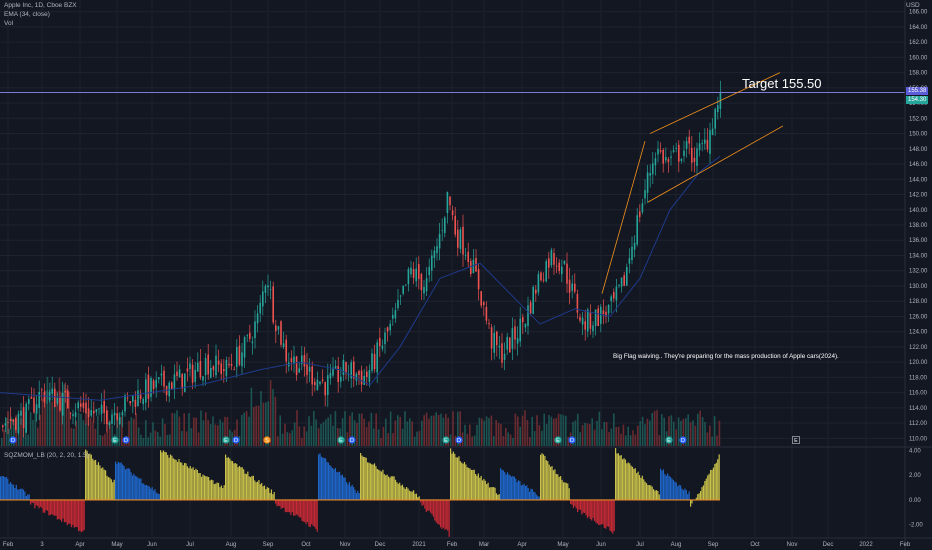 This screenshot has width=932, height=550. What do you see at coordinates (380, 545) in the screenshot?
I see `time-tick-label: Dec` at bounding box center [380, 545].